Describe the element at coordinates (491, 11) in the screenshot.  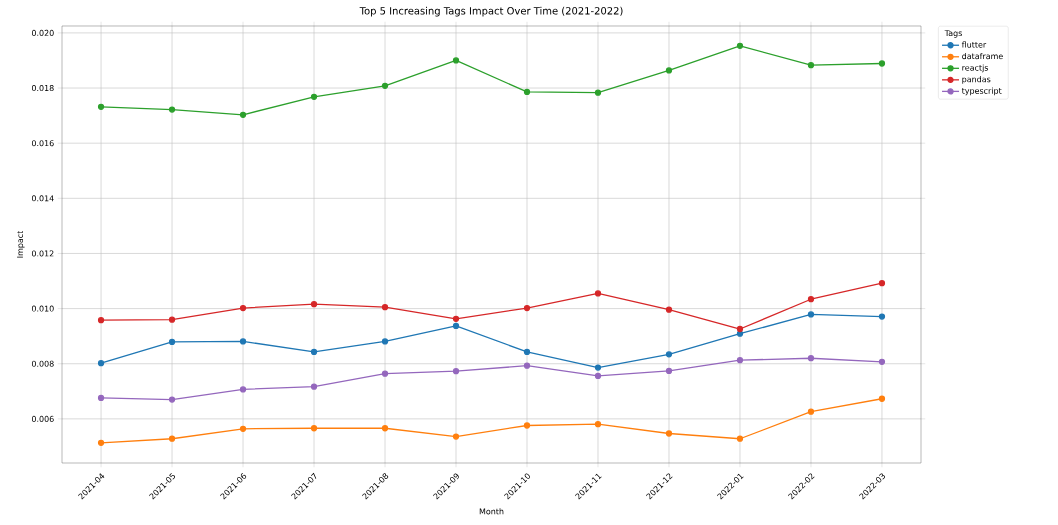
I see `chart-title: Top 5 Increasing Tags Impact Over Time (2021-2022)` at that location.